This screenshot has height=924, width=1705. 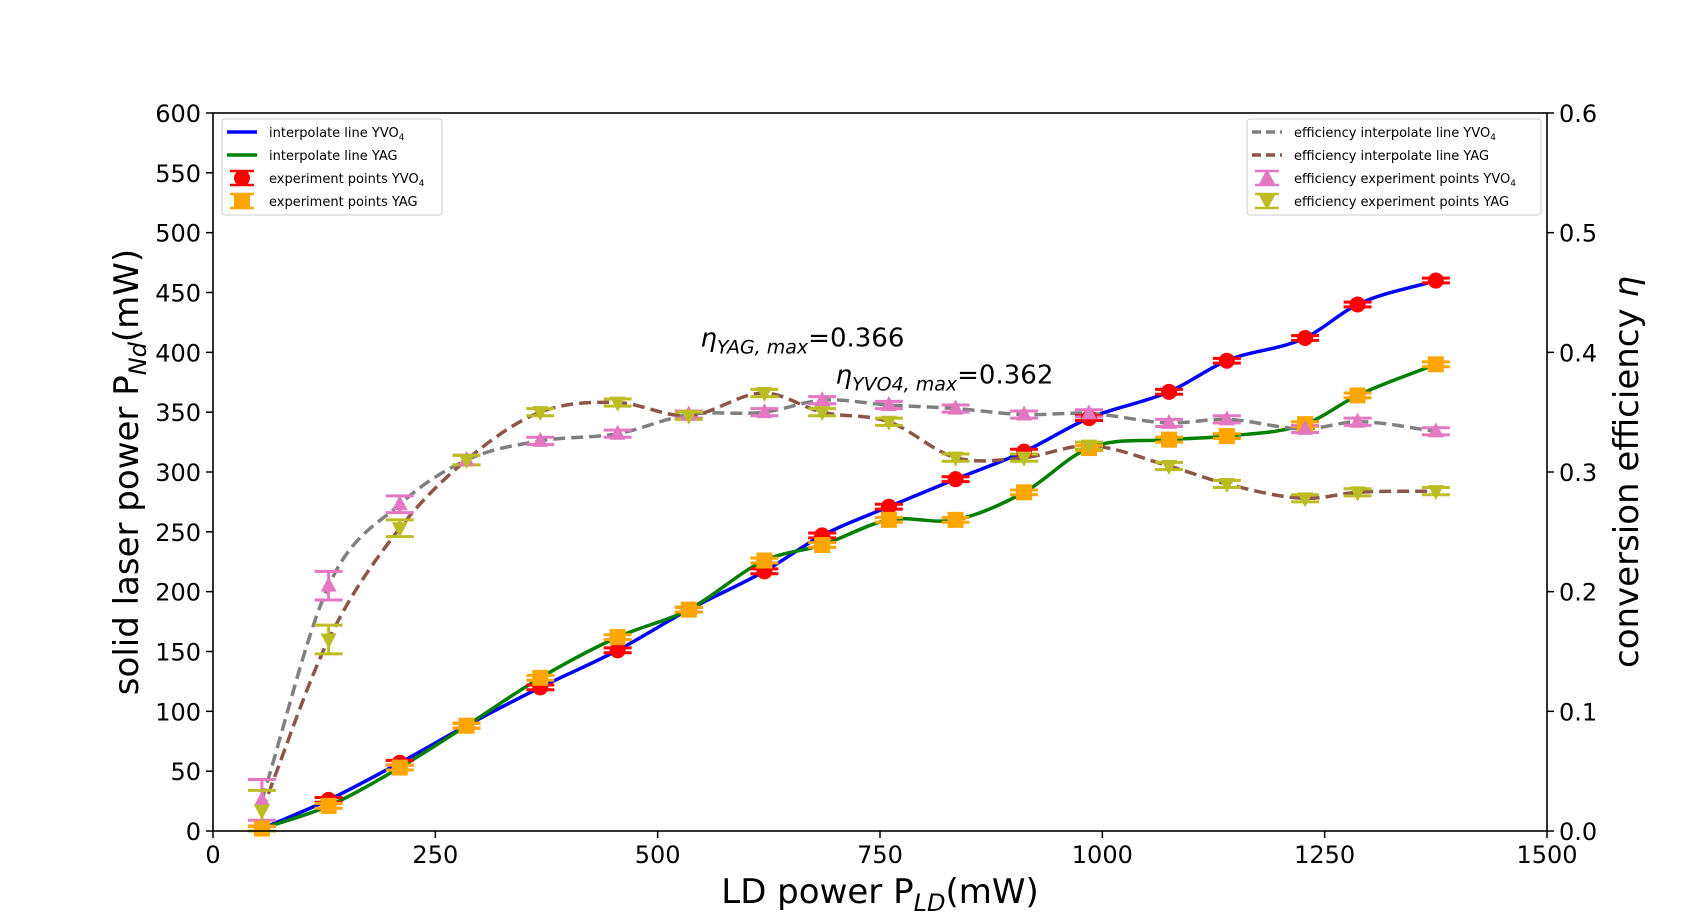 I want to click on y-left-tick-label: 500, so click(x=178, y=234).